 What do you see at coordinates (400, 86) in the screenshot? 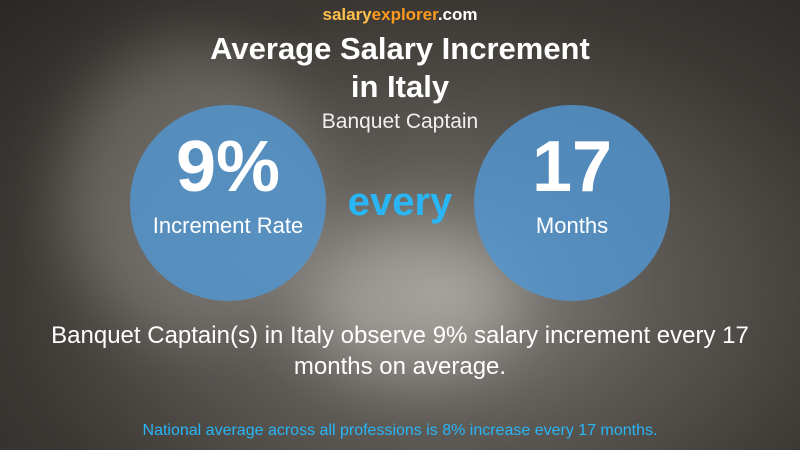
I see `title-line: in Italy` at bounding box center [400, 86].